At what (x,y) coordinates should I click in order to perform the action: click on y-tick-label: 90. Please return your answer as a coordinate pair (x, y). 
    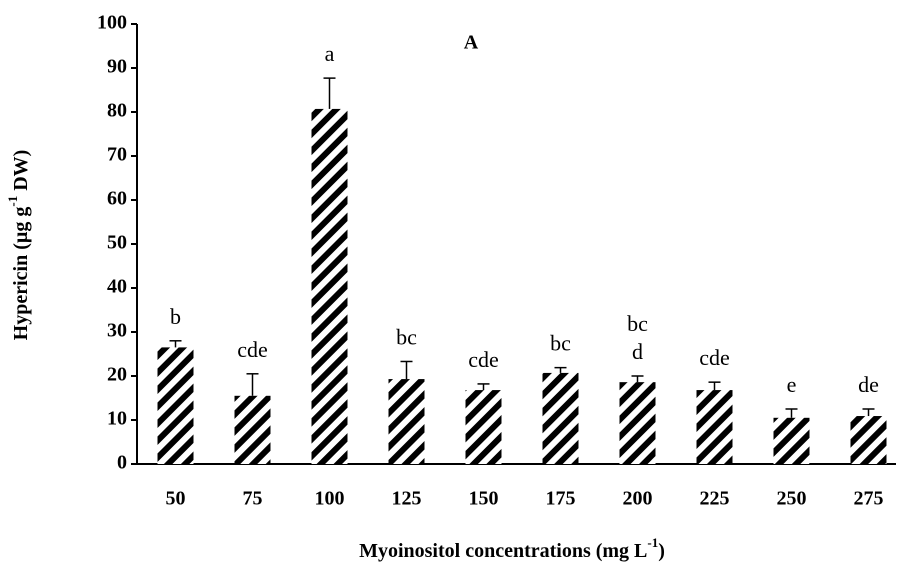
    Looking at the image, I should click on (117, 67).